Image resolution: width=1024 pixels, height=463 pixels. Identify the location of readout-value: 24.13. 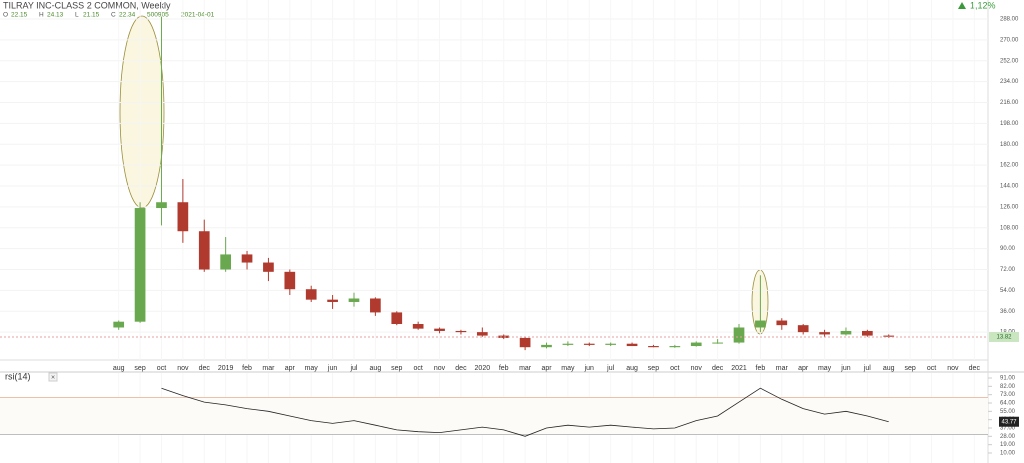
(55, 15).